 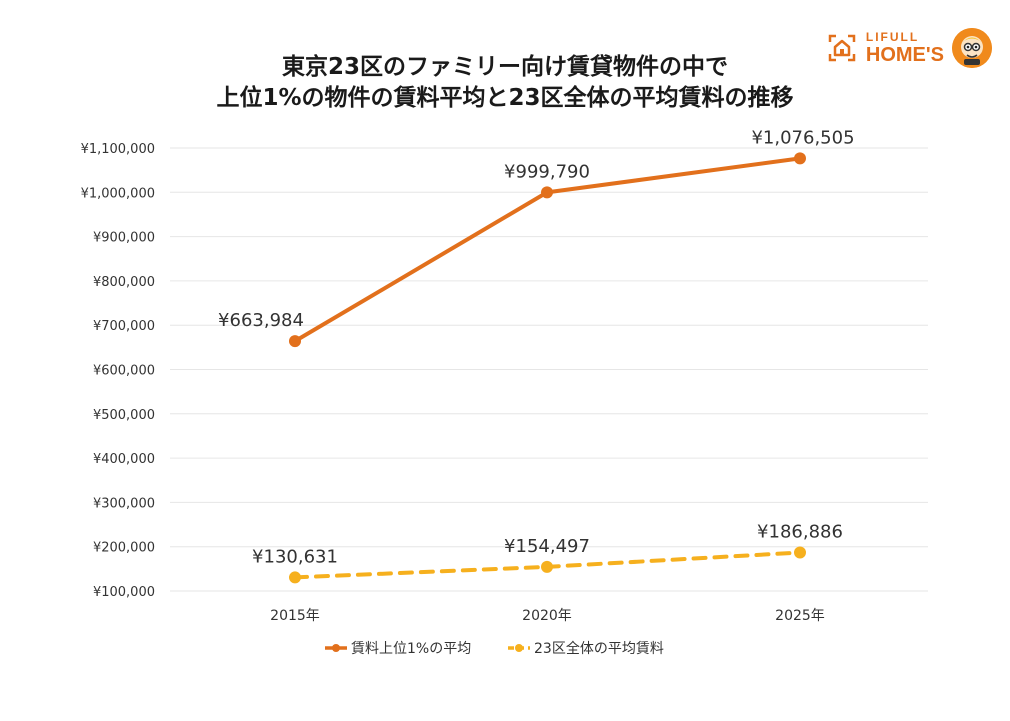 I want to click on chart-title-line-2: 上位1%の物件の賃料平均と23区全体の平均賃料の推移, so click(x=505, y=98).